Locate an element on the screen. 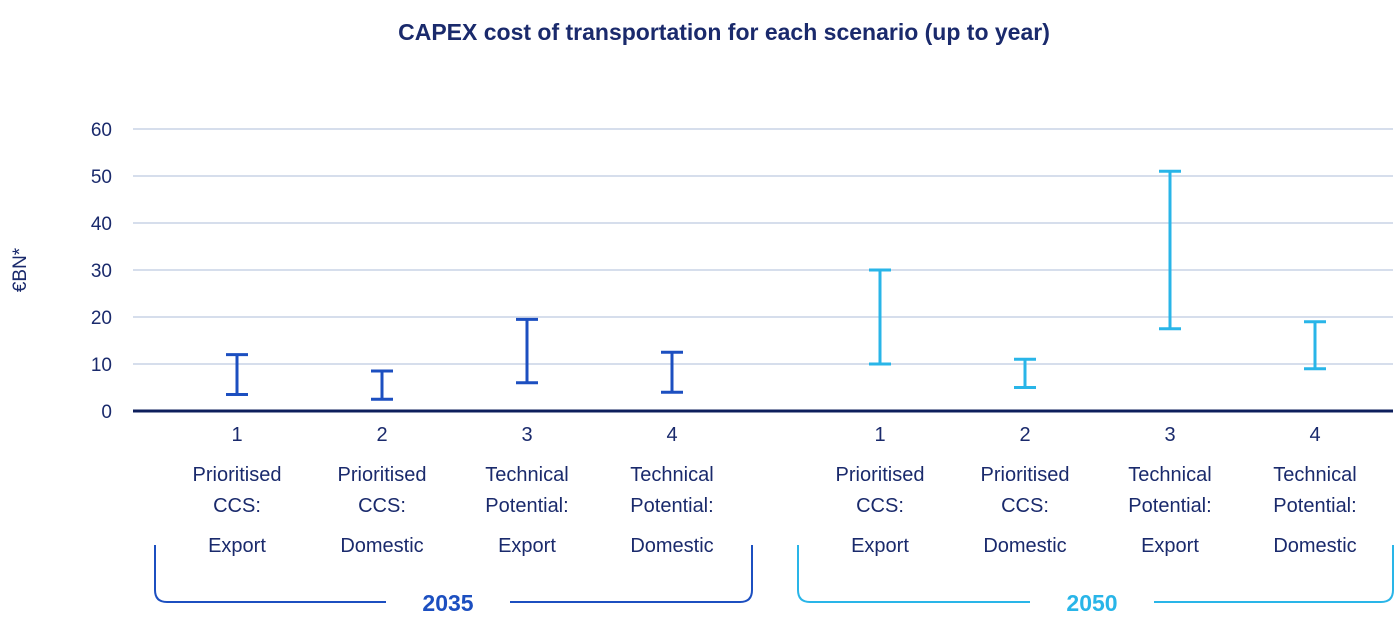  y-tick-label: 0 is located at coordinates (106, 412).